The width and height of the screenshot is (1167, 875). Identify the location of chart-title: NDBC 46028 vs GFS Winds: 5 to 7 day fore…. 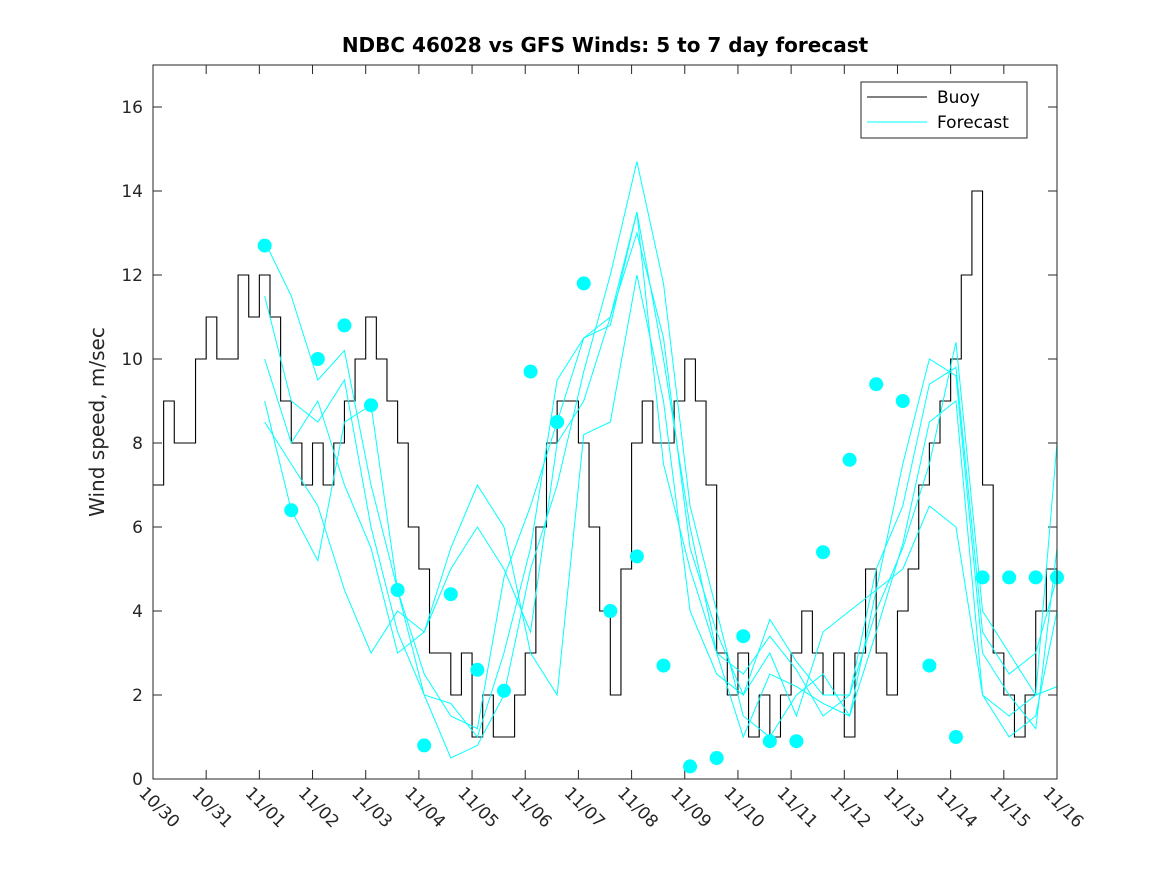
(605, 45).